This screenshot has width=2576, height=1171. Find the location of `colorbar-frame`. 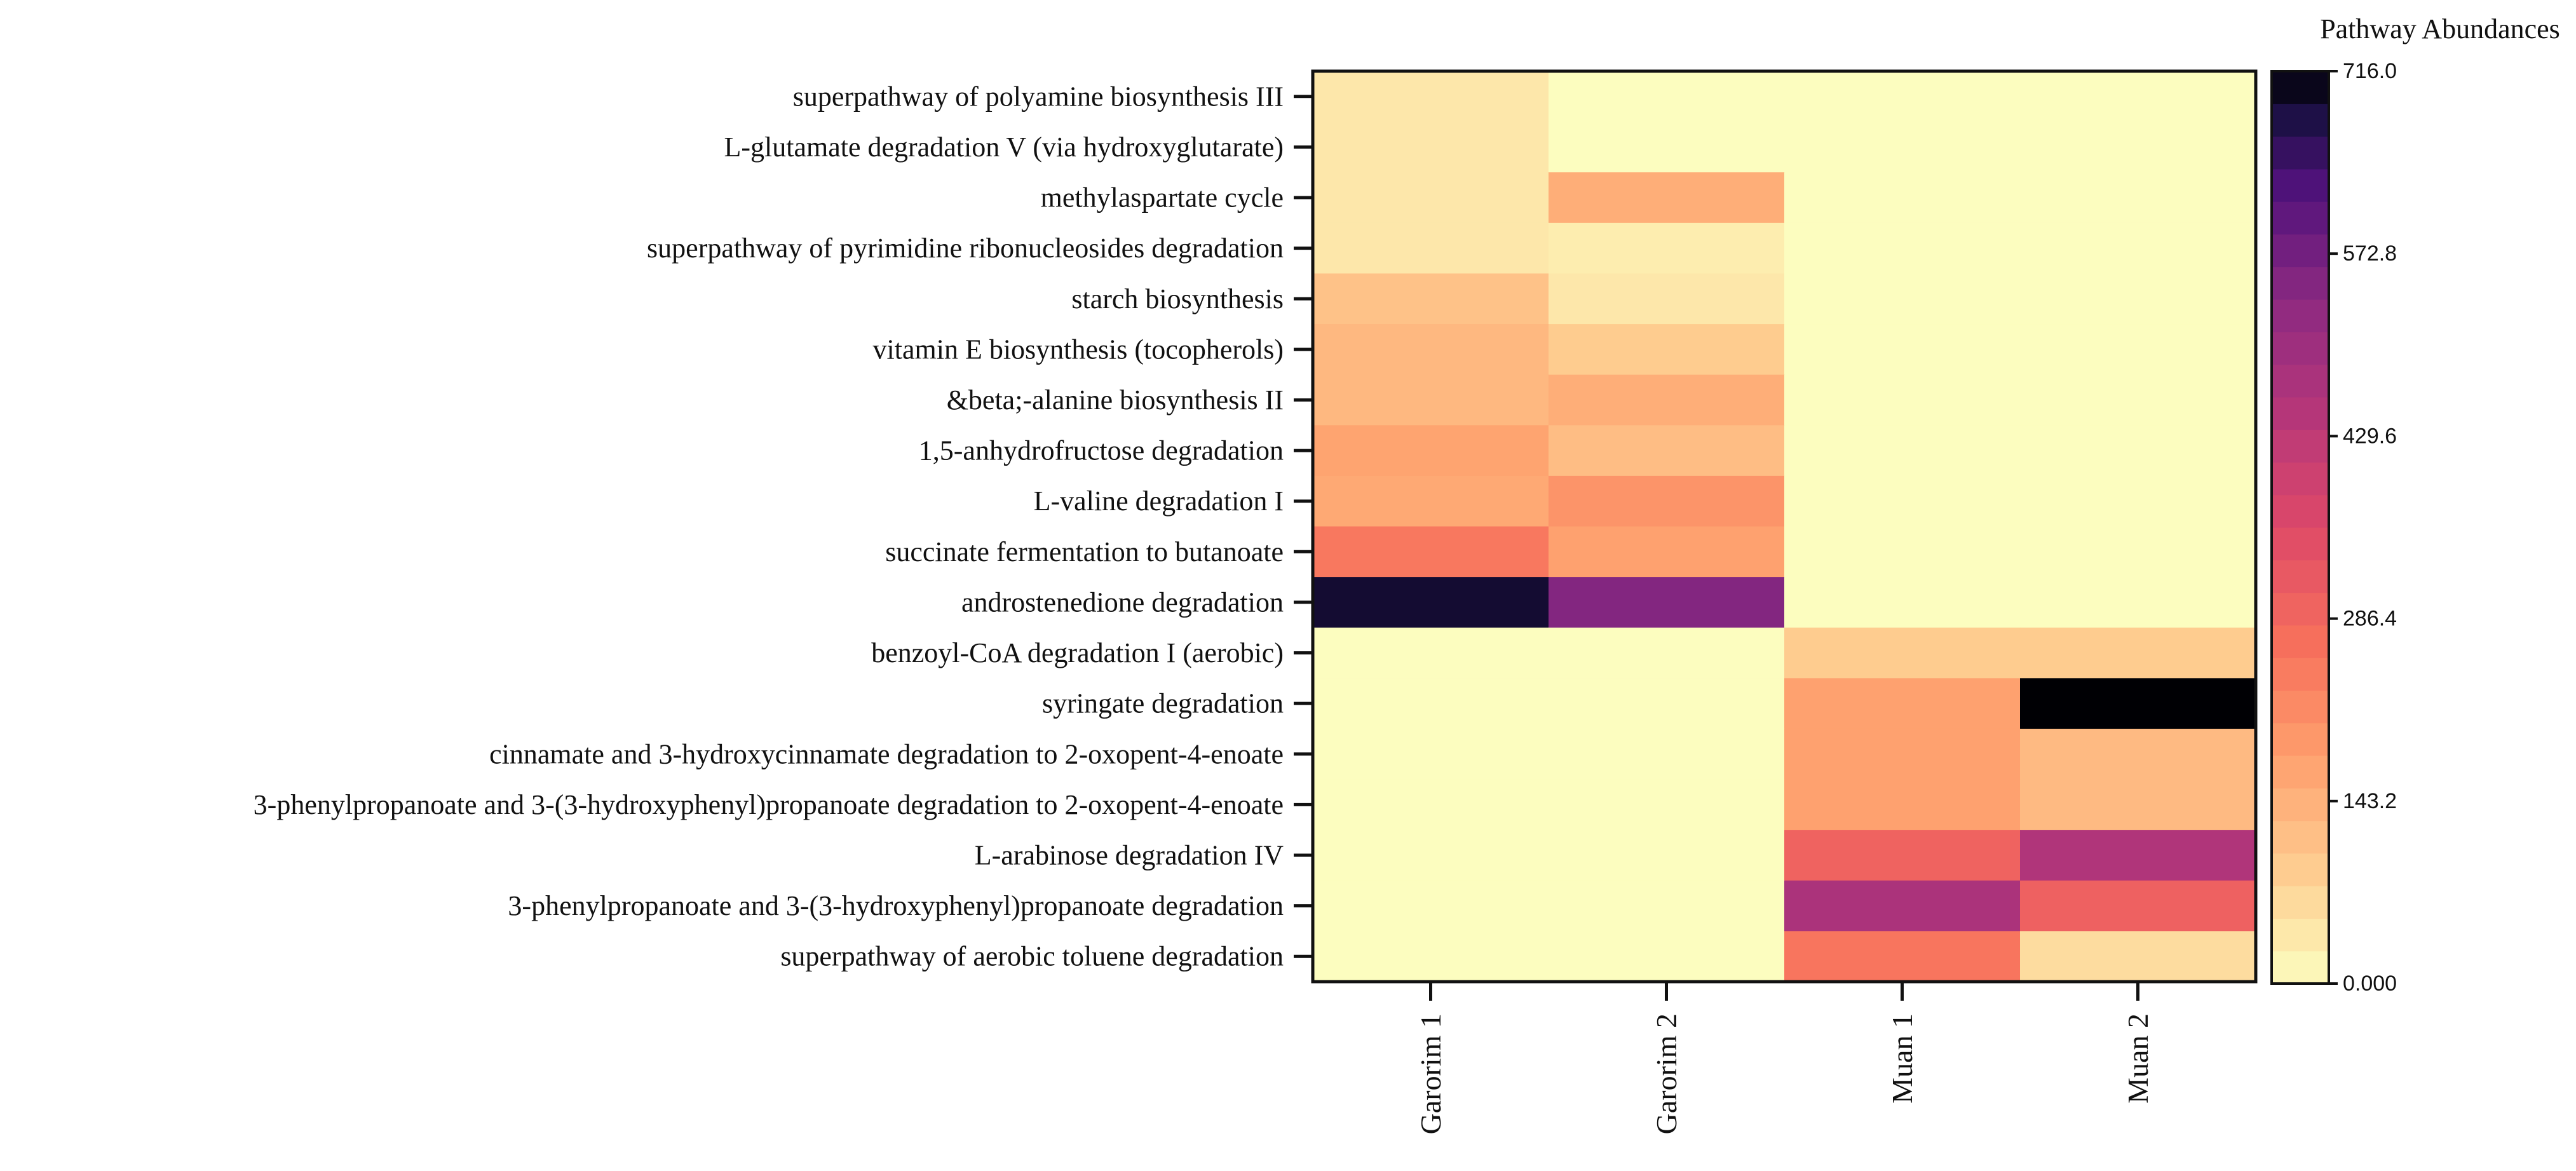

colorbar-frame is located at coordinates (2300, 527).